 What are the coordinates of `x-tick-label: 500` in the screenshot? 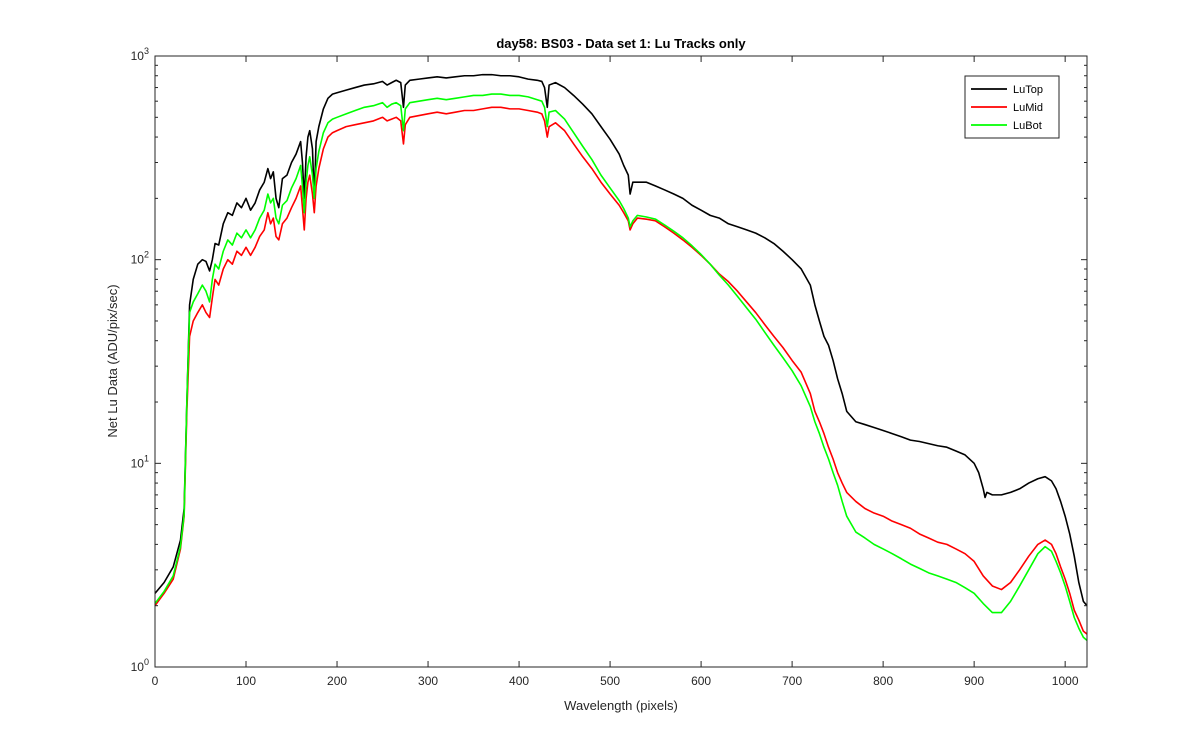 It's located at (610, 681).